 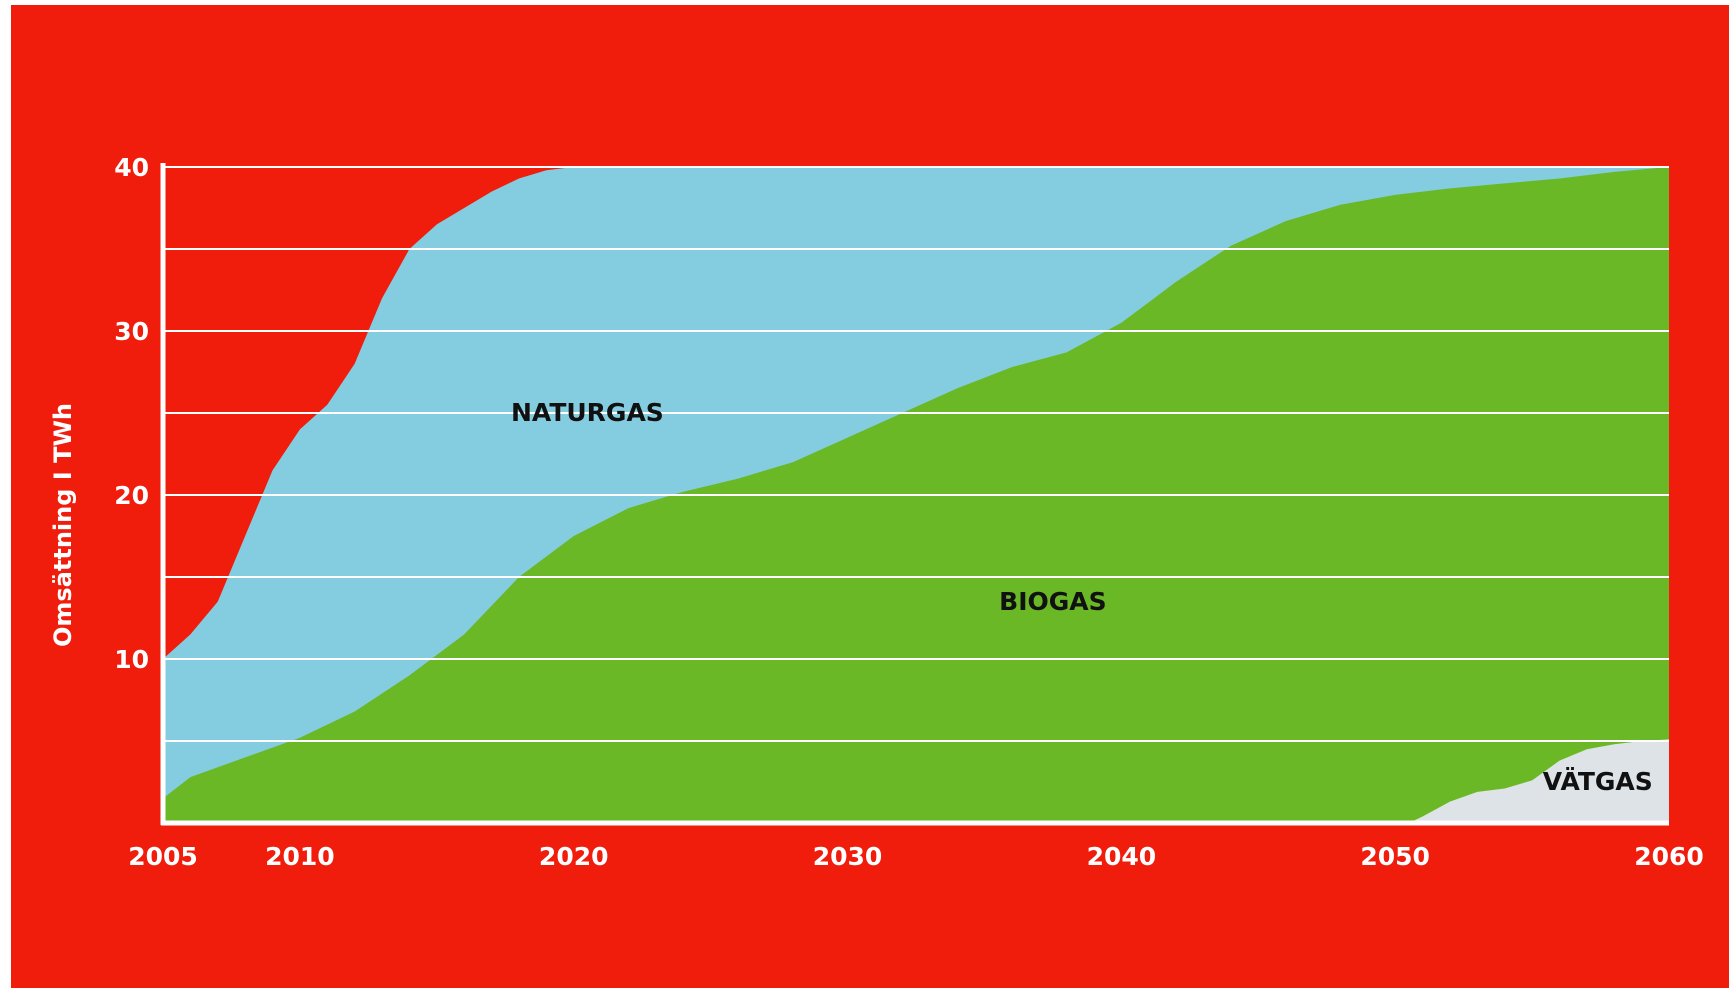 I want to click on x-tick-label: 2060, so click(x=1669, y=856).